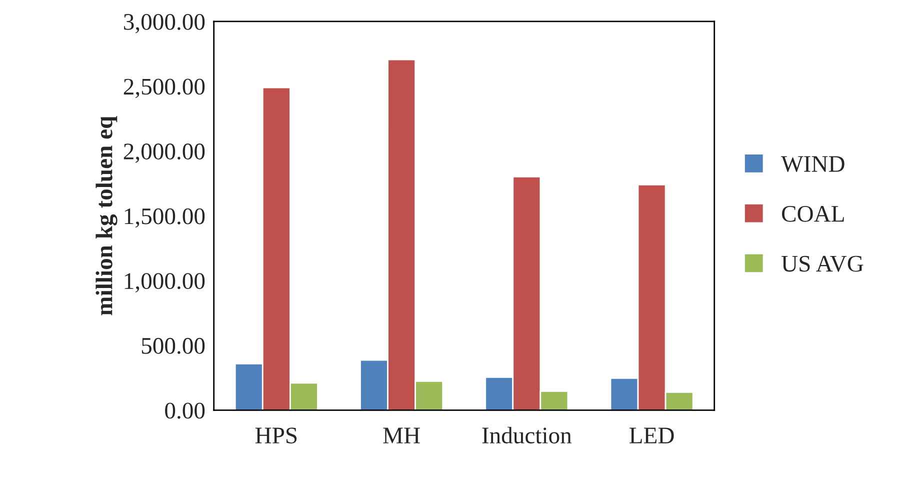 This screenshot has width=910, height=477. Describe the element at coordinates (107, 216) in the screenshot. I see `y-axis-title: million kg toluen eq` at that location.